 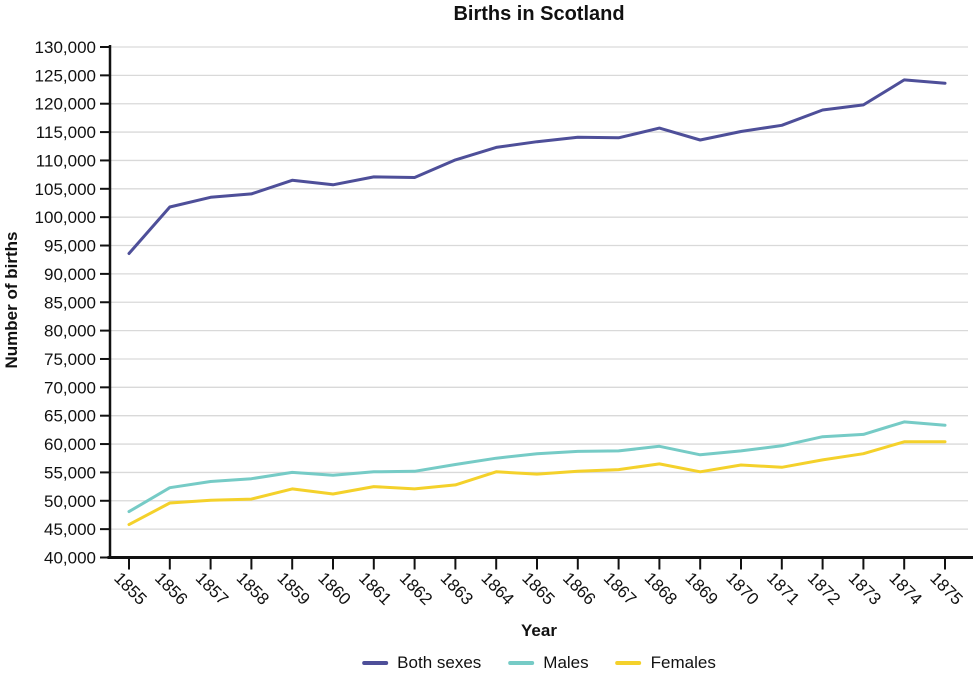 What do you see at coordinates (70, 416) in the screenshot?
I see `y-tick-label: 65,000` at bounding box center [70, 416].